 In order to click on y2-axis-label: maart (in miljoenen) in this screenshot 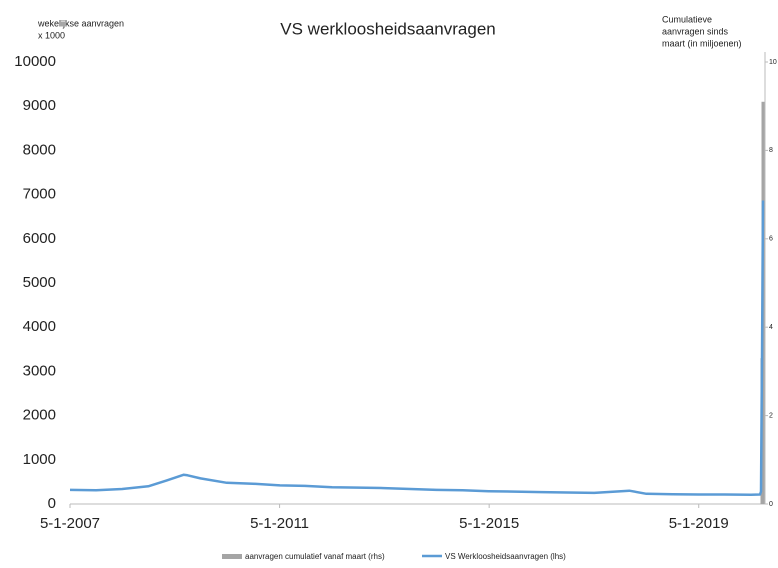, I will do `click(702, 43)`.